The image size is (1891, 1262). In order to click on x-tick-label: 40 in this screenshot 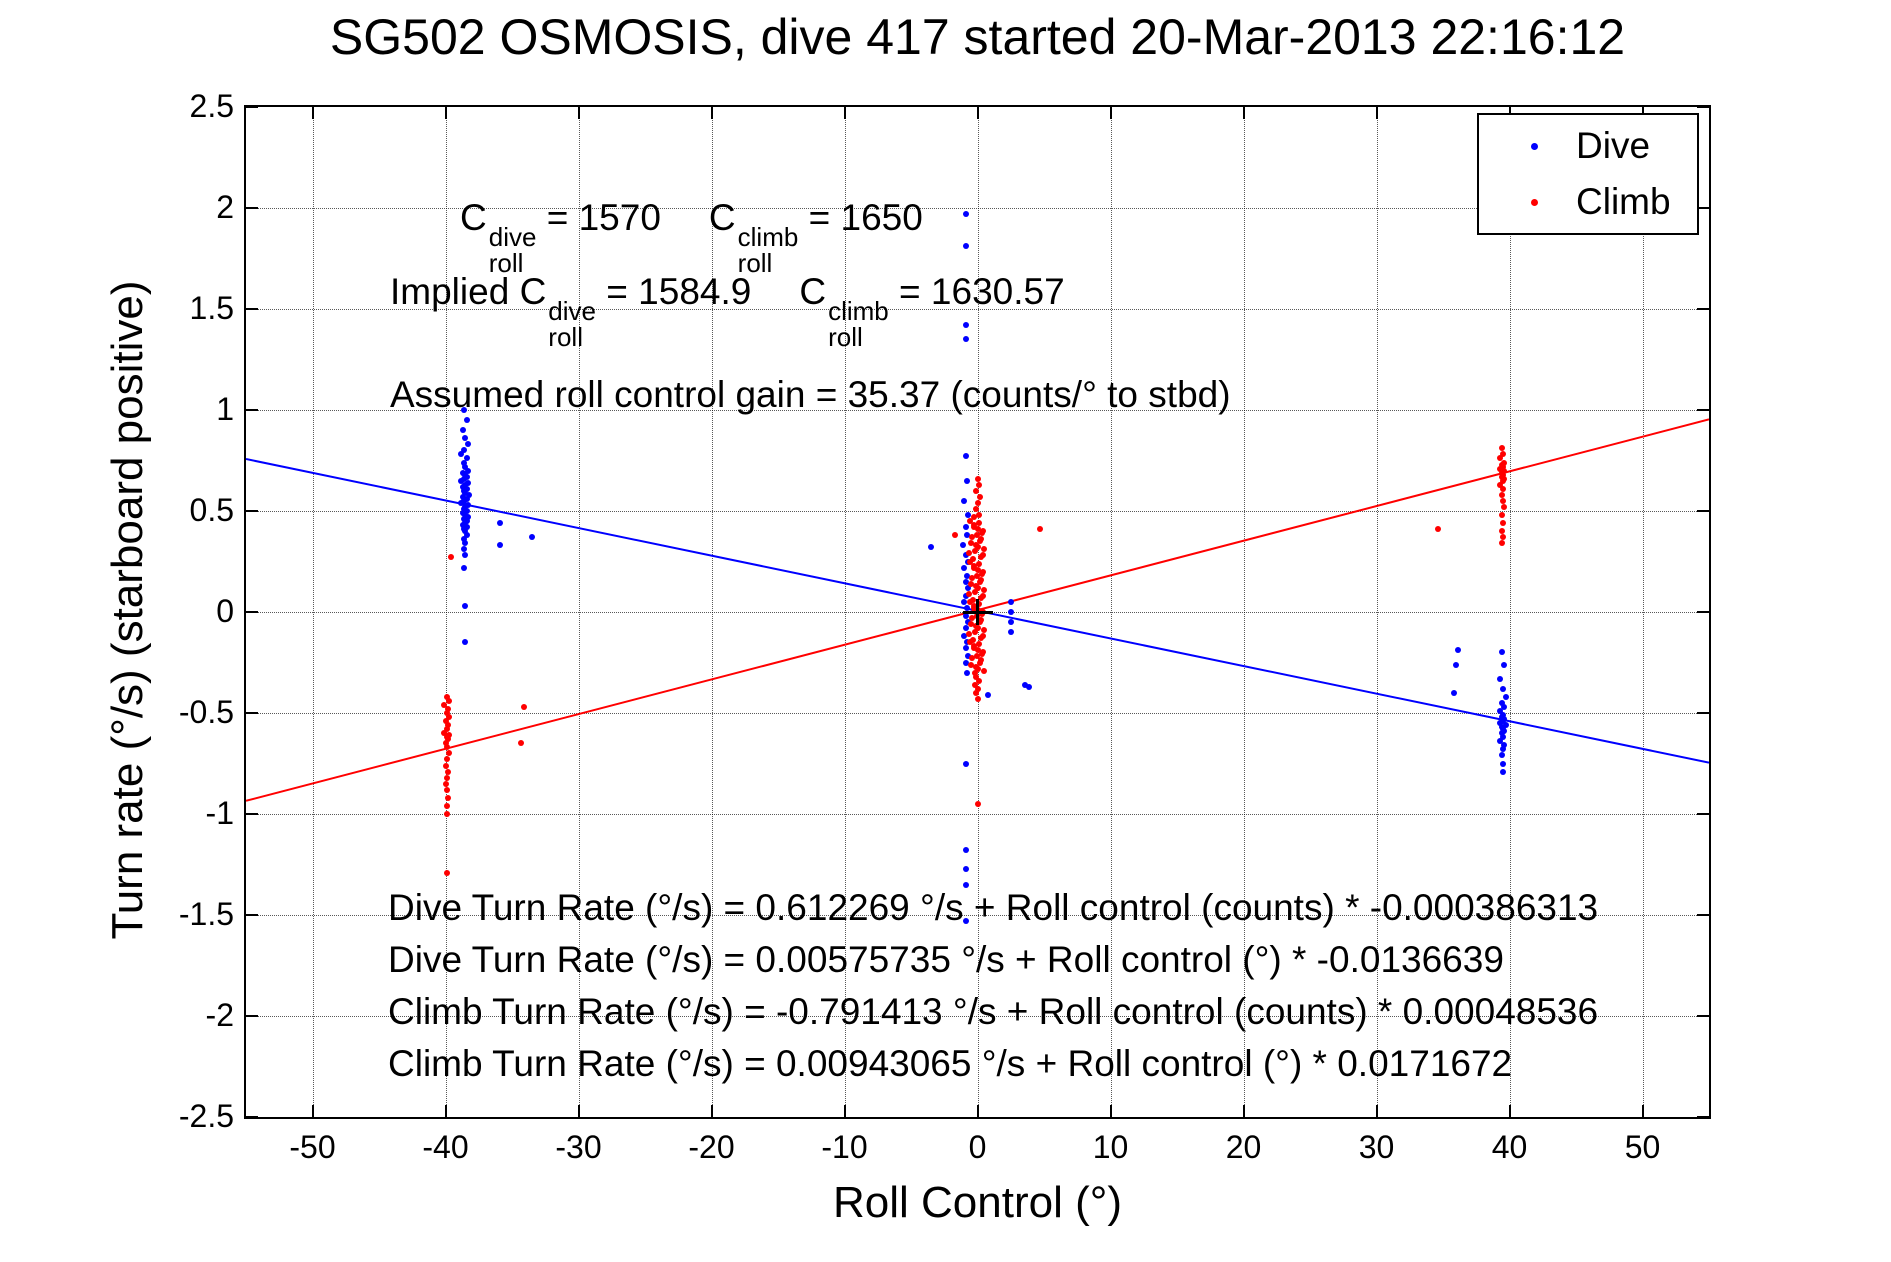, I will do `click(1509, 1147)`.